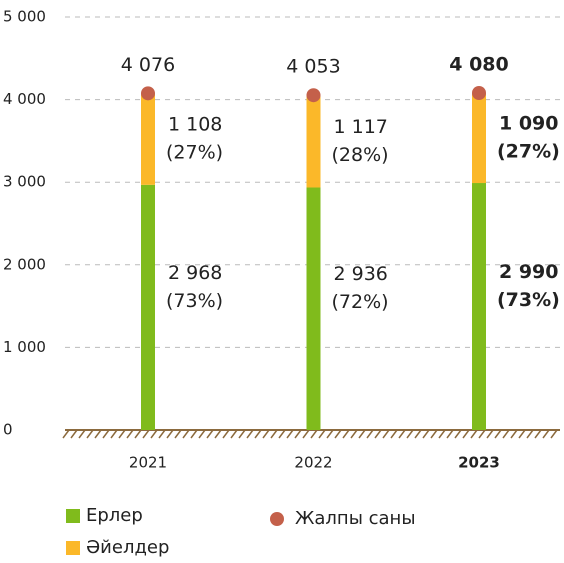  What do you see at coordinates (360, 302) in the screenshot?
I see `share-label: (72%)` at bounding box center [360, 302].